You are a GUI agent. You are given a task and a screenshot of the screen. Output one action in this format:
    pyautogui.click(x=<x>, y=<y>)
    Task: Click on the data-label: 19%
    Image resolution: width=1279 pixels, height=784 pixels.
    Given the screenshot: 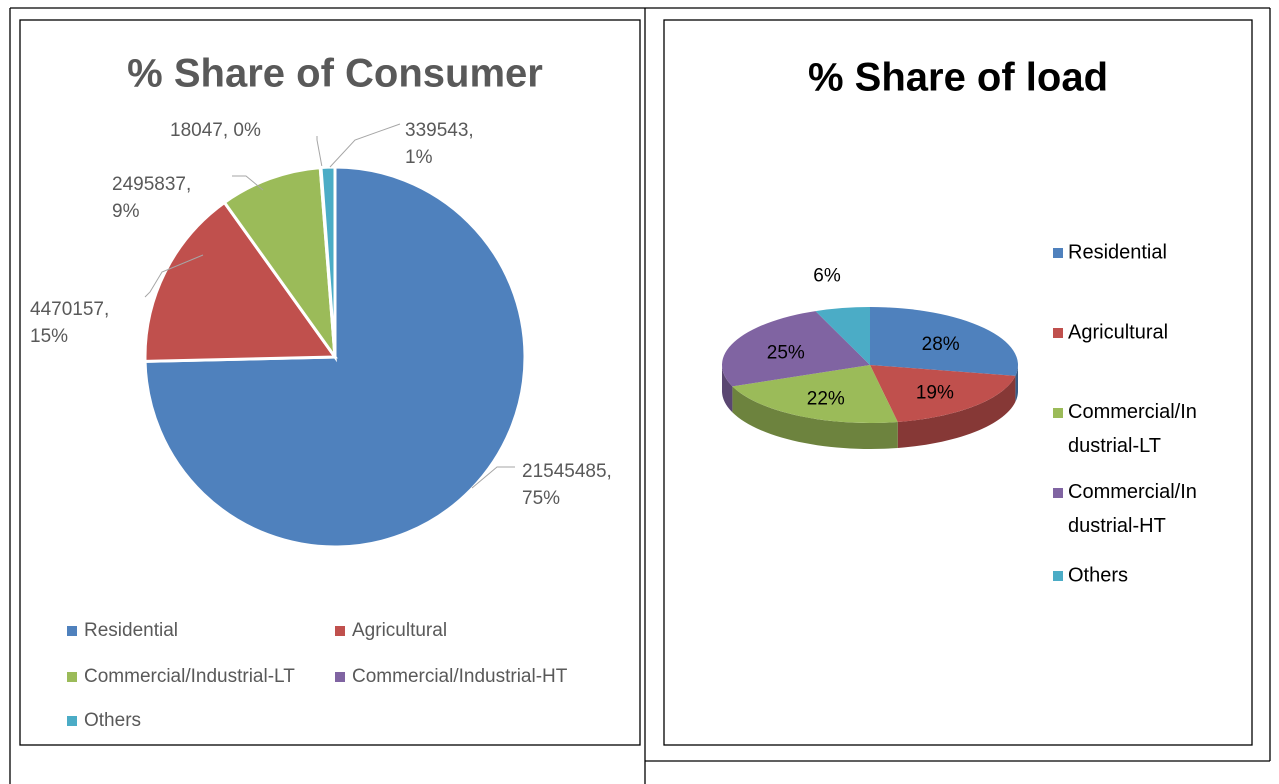 What is the action you would take?
    pyautogui.click(x=935, y=392)
    